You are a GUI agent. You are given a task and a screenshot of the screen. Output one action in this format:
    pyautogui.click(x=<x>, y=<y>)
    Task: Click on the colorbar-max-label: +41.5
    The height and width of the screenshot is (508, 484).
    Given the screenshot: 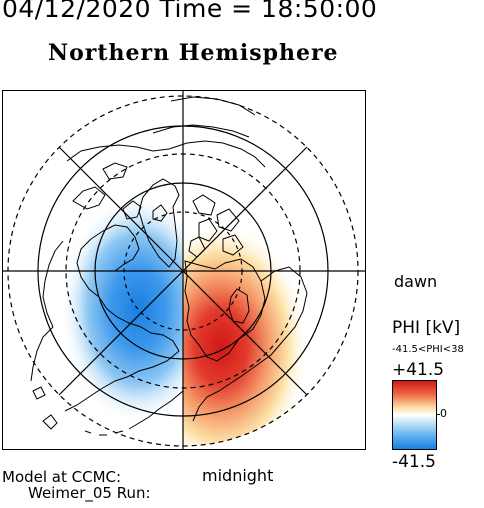 What is the action you would take?
    pyautogui.click(x=418, y=370)
    